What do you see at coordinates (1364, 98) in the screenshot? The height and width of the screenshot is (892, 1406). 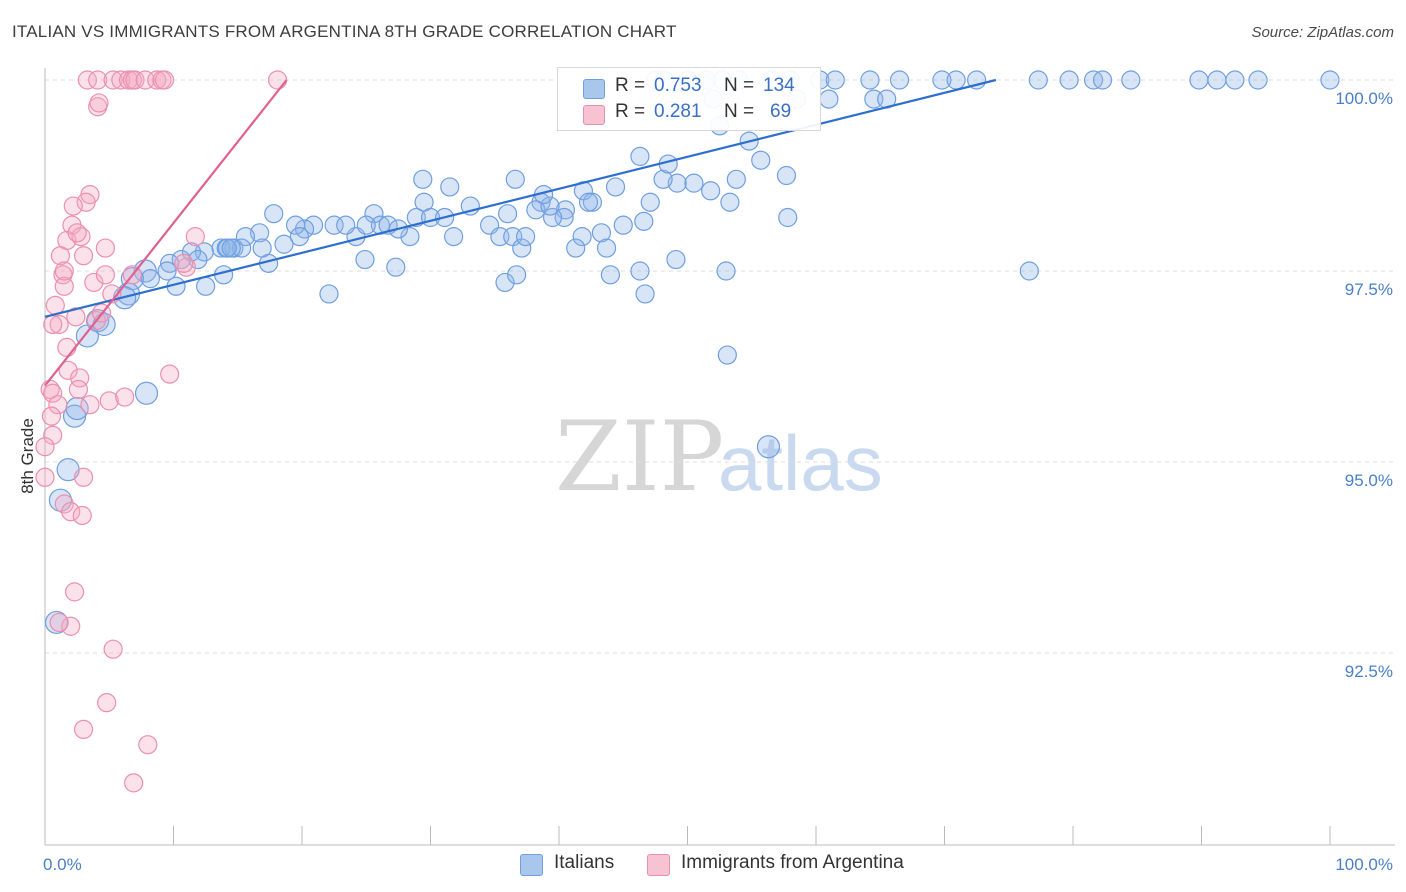 I see `y-tick-label: 100.0%` at bounding box center [1364, 98].